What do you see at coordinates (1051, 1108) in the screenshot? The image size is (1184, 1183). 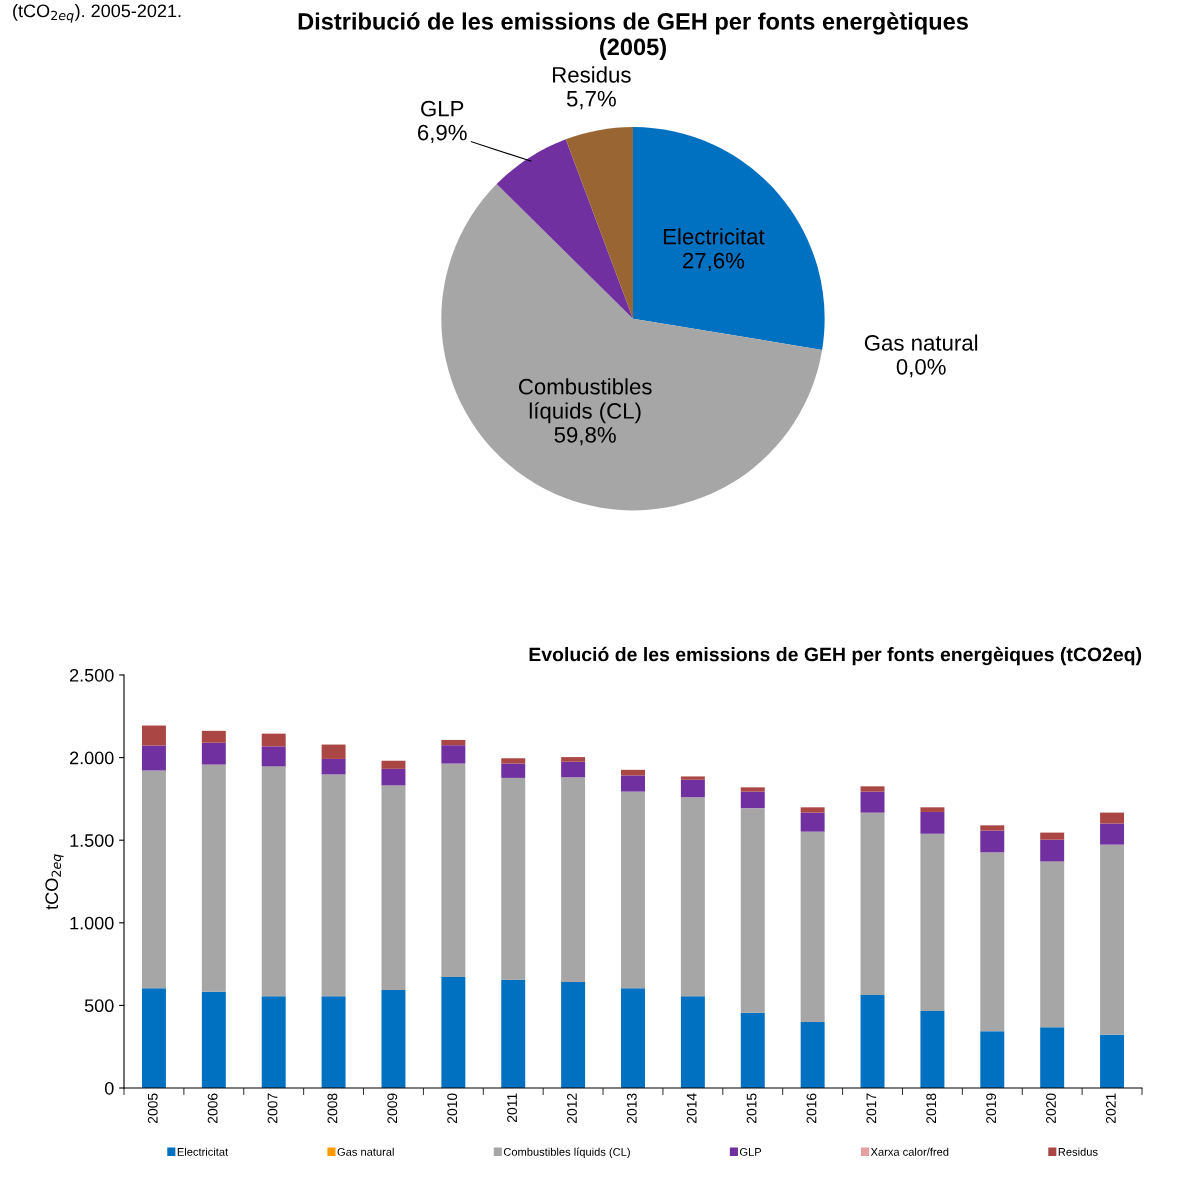 I see `x-tick-label: 2020` at bounding box center [1051, 1108].